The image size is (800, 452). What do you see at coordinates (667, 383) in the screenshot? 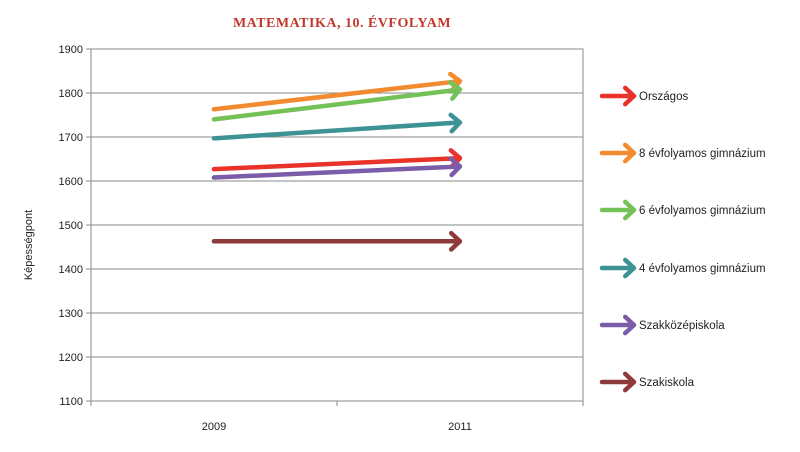
I see `legend-label: Szakiskola` at bounding box center [667, 383].